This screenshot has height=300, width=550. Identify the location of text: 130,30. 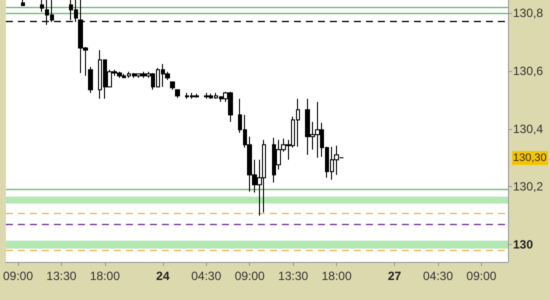
(530, 157).